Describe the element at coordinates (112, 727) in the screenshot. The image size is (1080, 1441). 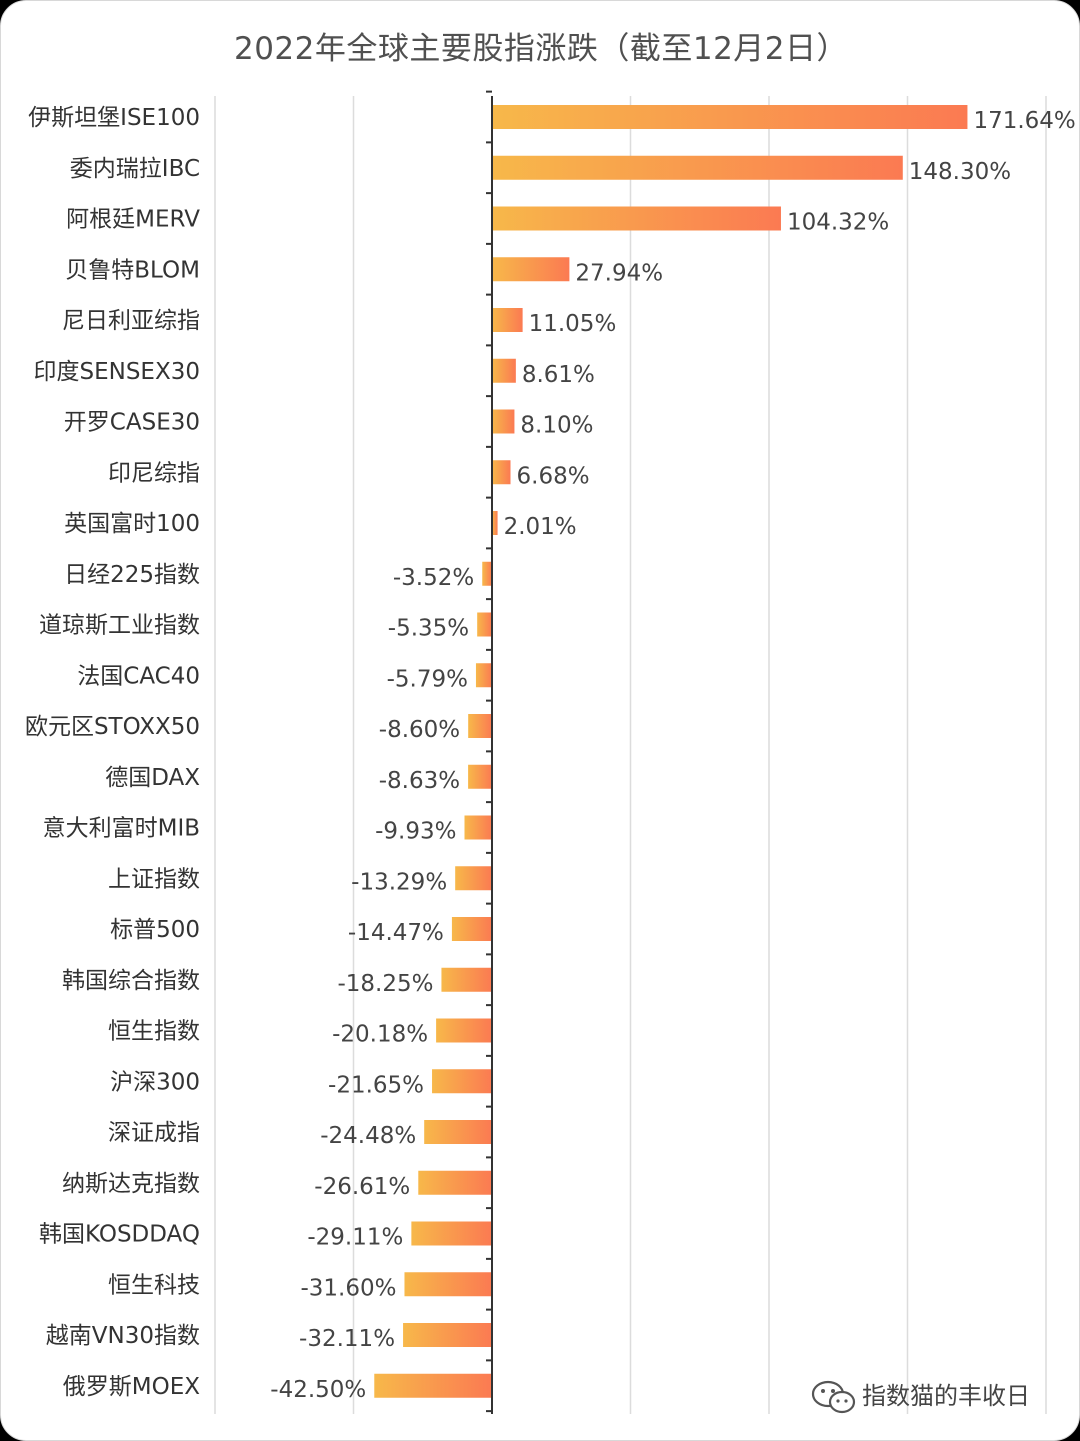
I see `category-label: 欧元区STOXX50` at that location.